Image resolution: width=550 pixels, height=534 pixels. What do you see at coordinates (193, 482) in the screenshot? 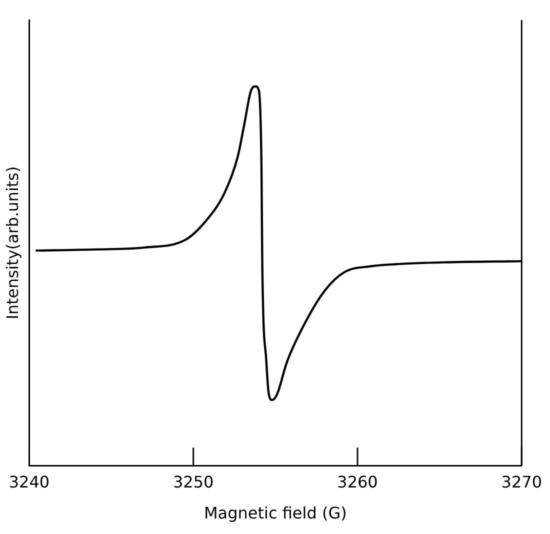
I see `x-tick-label: 3250` at bounding box center [193, 482].